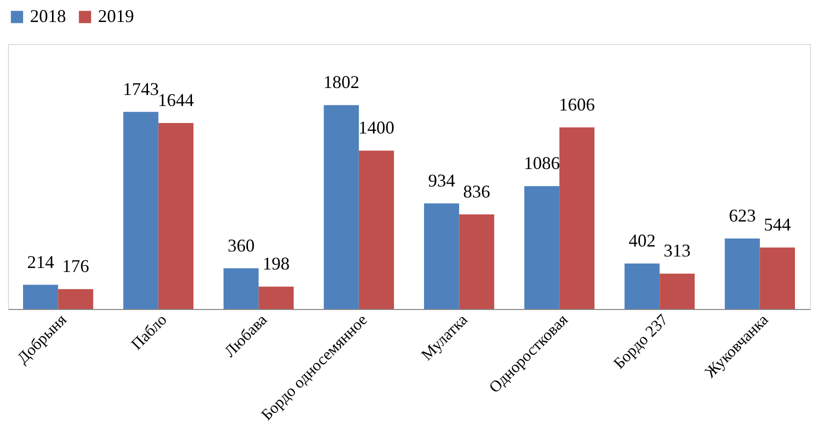 The height and width of the screenshot is (431, 818). Describe the element at coordinates (642, 240) in the screenshot. I see `data-label: 402` at that location.